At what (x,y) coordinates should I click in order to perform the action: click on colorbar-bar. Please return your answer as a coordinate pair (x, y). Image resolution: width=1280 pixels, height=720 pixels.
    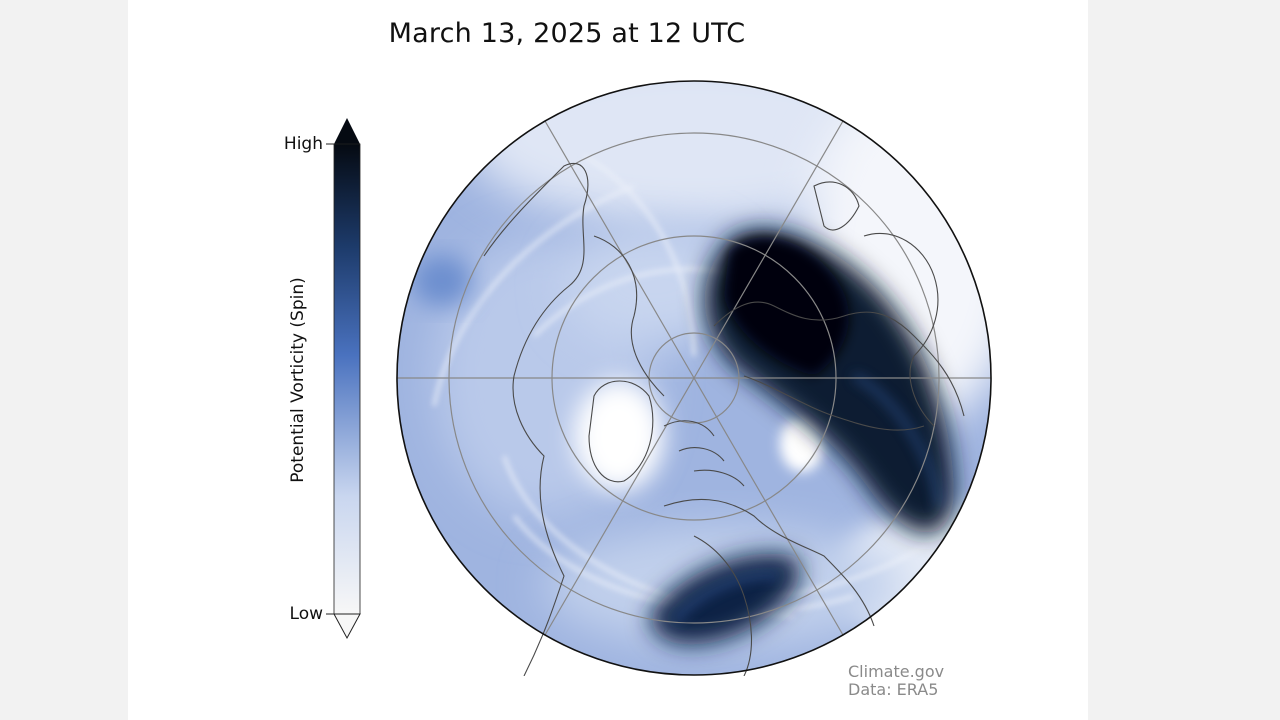
    Looking at the image, I should click on (347, 379).